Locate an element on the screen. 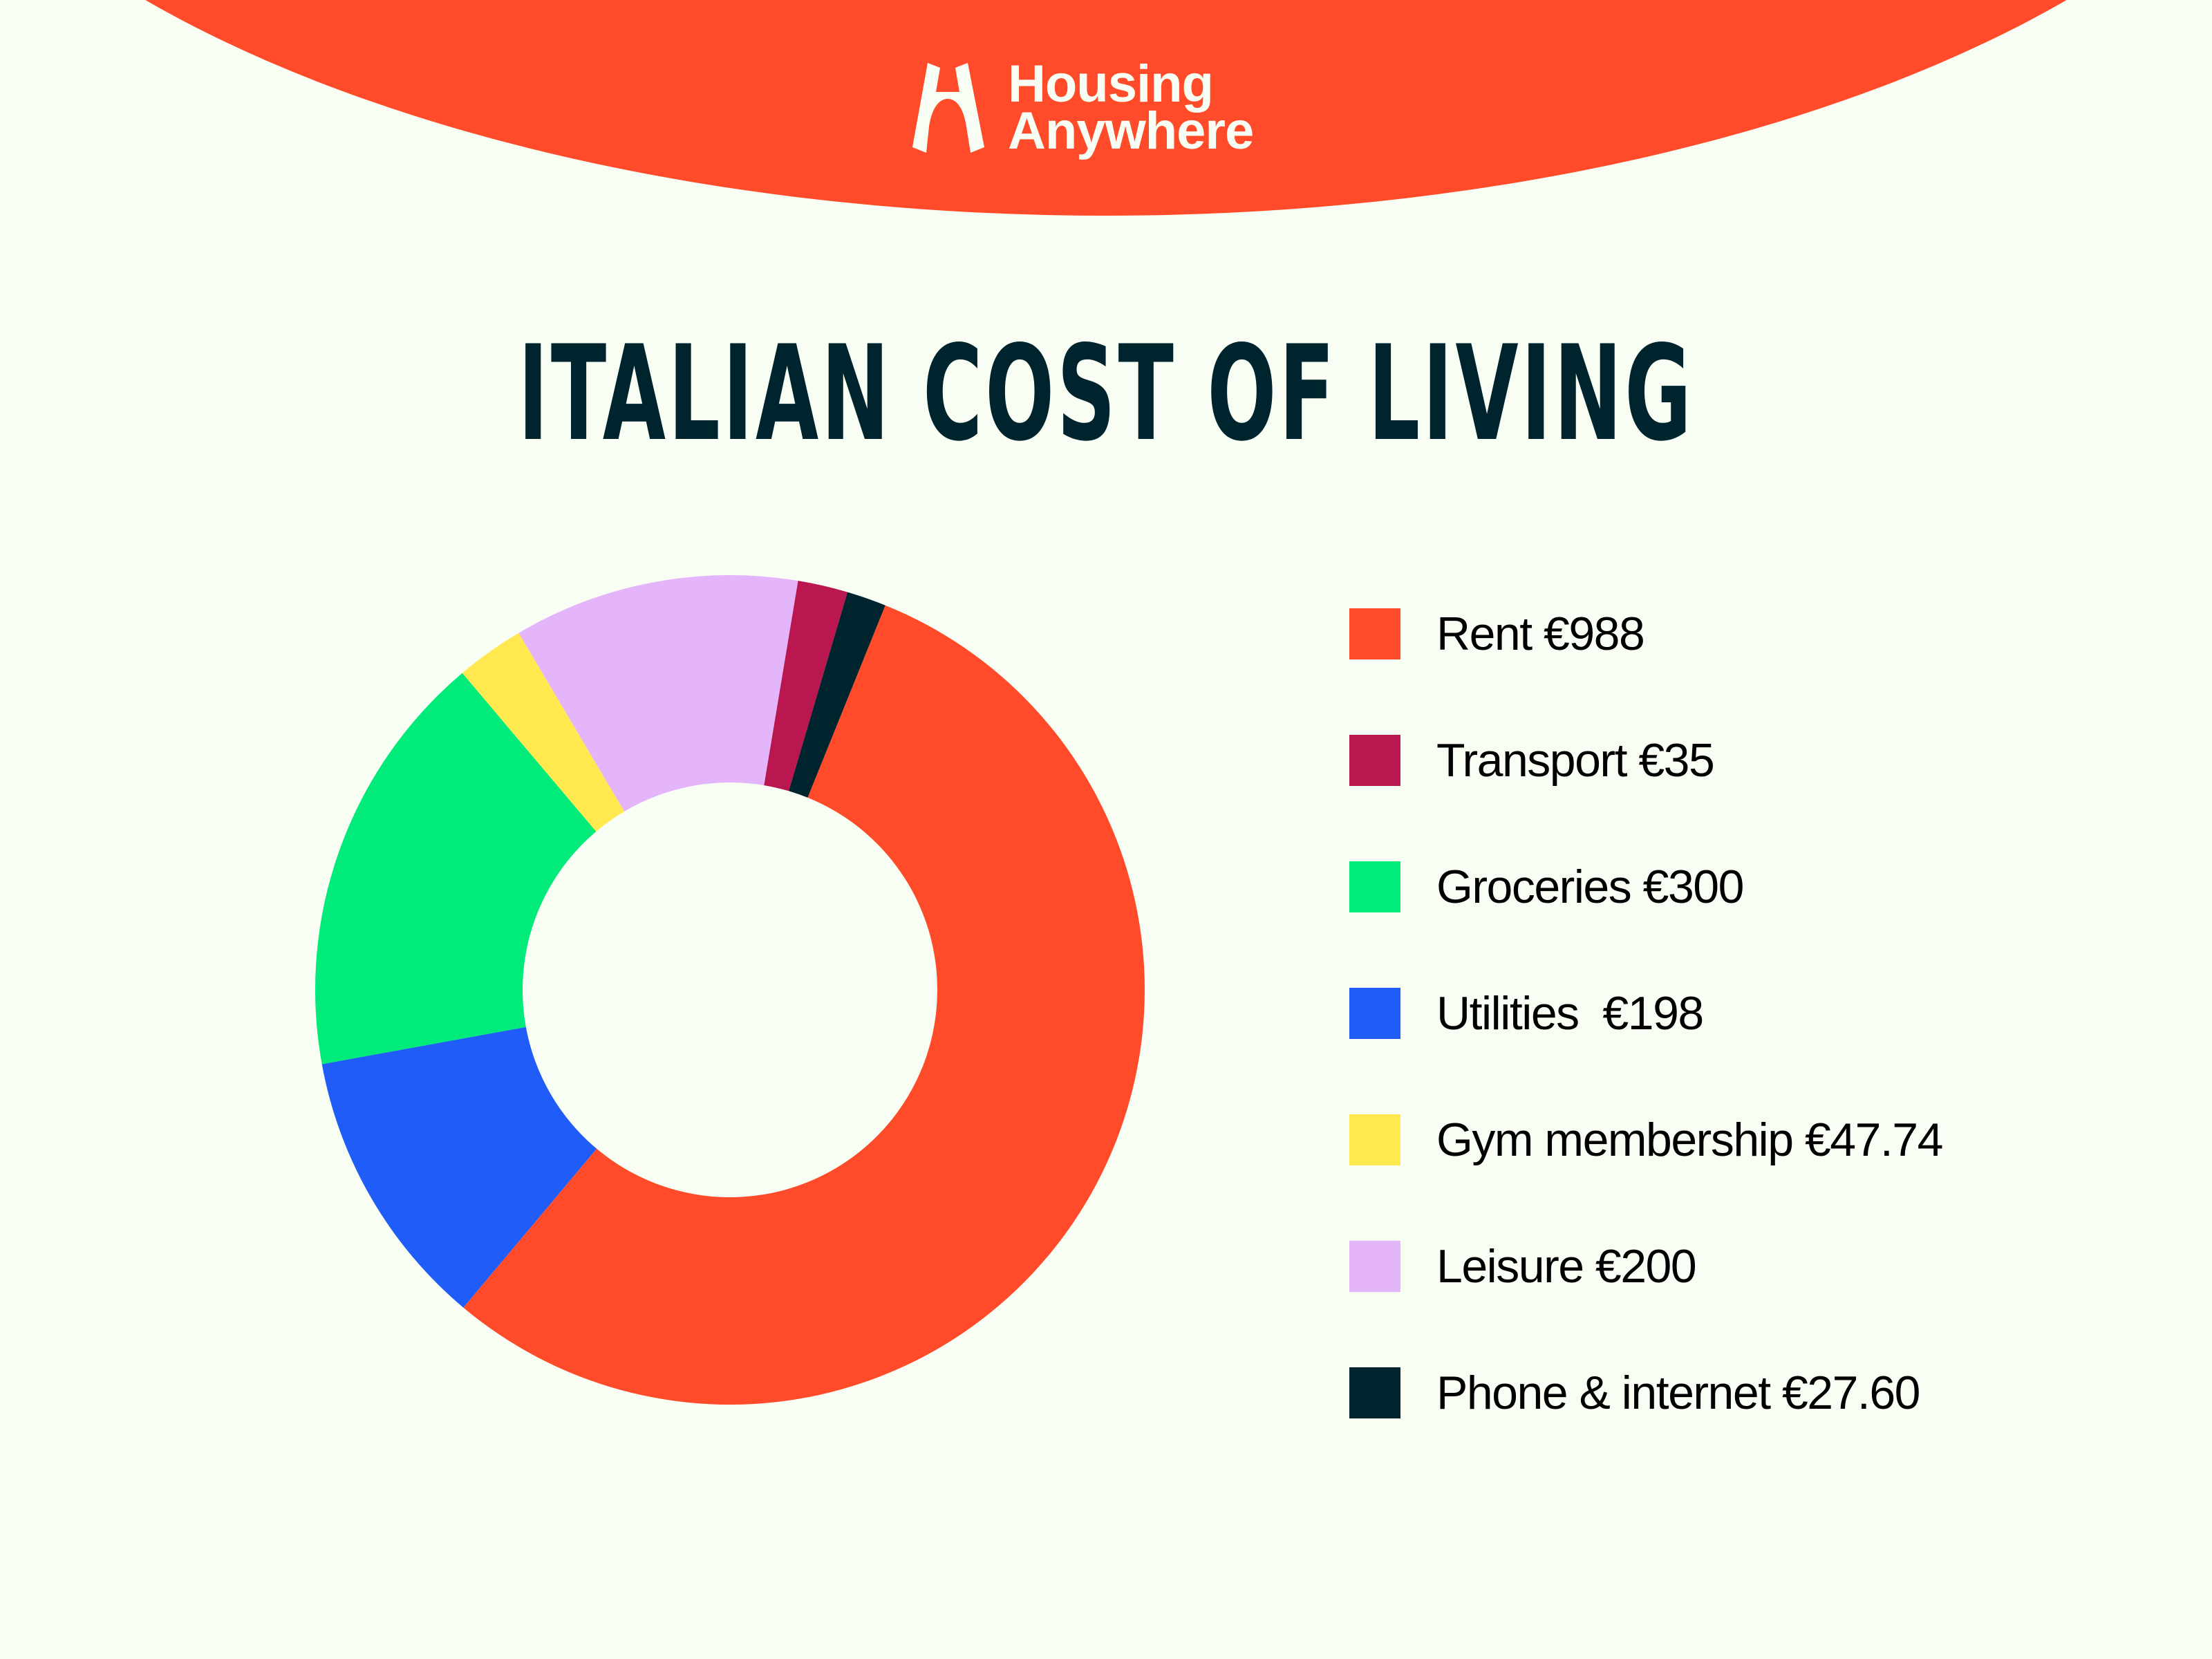 Image resolution: width=2212 pixels, height=1659 pixels. donut-slice-transport is located at coordinates (806, 686).